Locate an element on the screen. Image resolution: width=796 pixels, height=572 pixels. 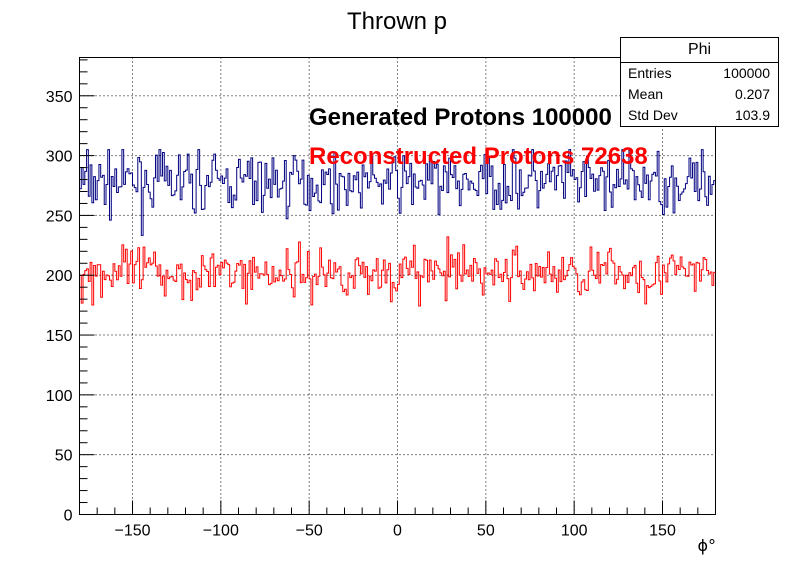
generated-protons-histogram is located at coordinates (397, 192).